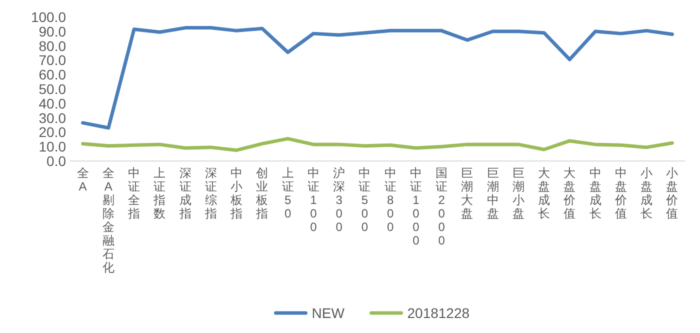 The width and height of the screenshot is (700, 333). Describe the element at coordinates (236, 193) in the screenshot. I see `x-tick-label: 中小板指` at that location.